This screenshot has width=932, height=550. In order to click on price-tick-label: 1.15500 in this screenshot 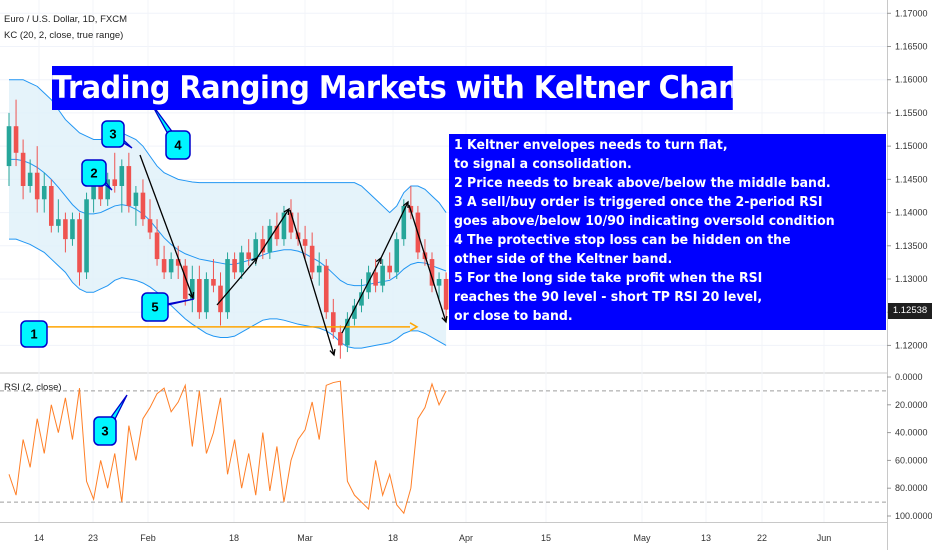, I will do `click(911, 113)`.